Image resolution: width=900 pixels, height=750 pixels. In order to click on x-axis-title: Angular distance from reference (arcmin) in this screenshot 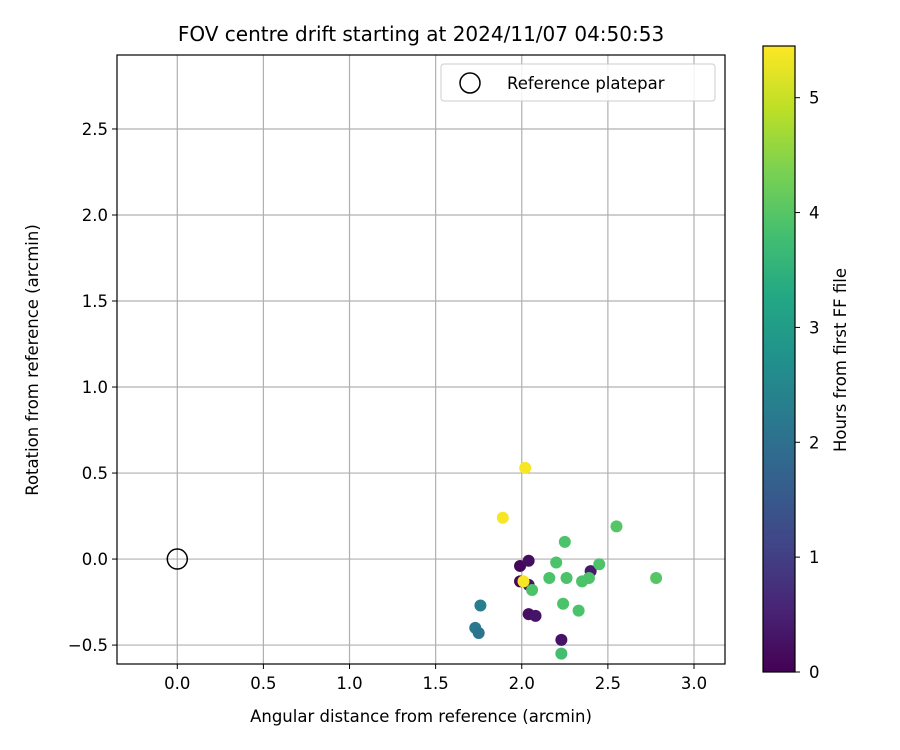, I will do `click(421, 716)`.